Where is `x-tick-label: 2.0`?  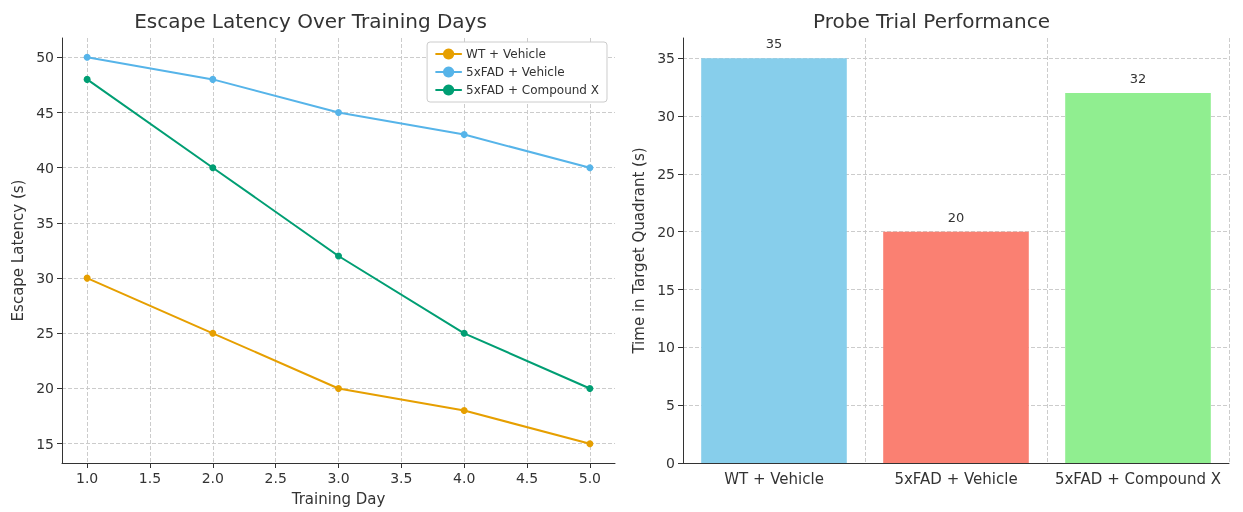 x-tick-label: 2.0 is located at coordinates (212, 478).